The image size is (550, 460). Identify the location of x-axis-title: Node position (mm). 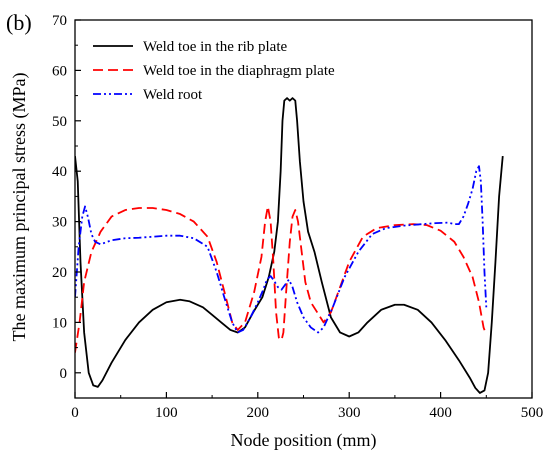
(304, 440).